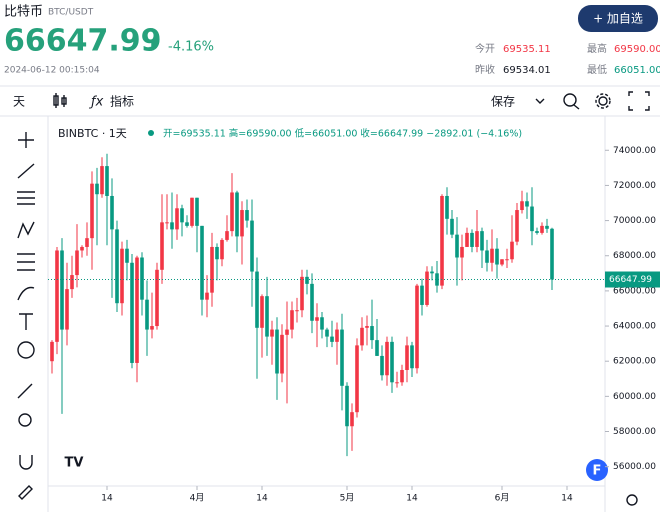  What do you see at coordinates (634, 397) in the screenshot?
I see `y-tick-label: 60000.00` at bounding box center [634, 397].